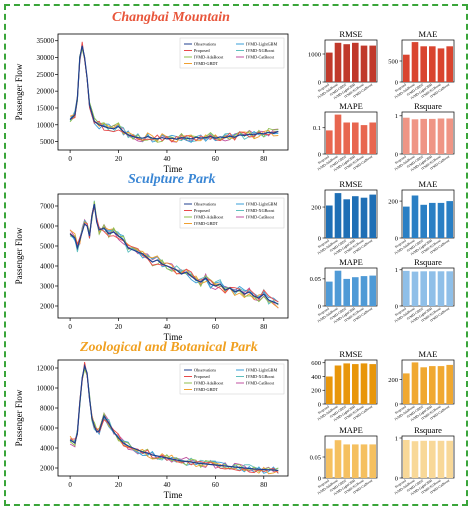 This screenshot has width=474, height=512. Describe the element at coordinates (216, 159) in the screenshot. I see `x-tick-label-0-3: 60` at that location.